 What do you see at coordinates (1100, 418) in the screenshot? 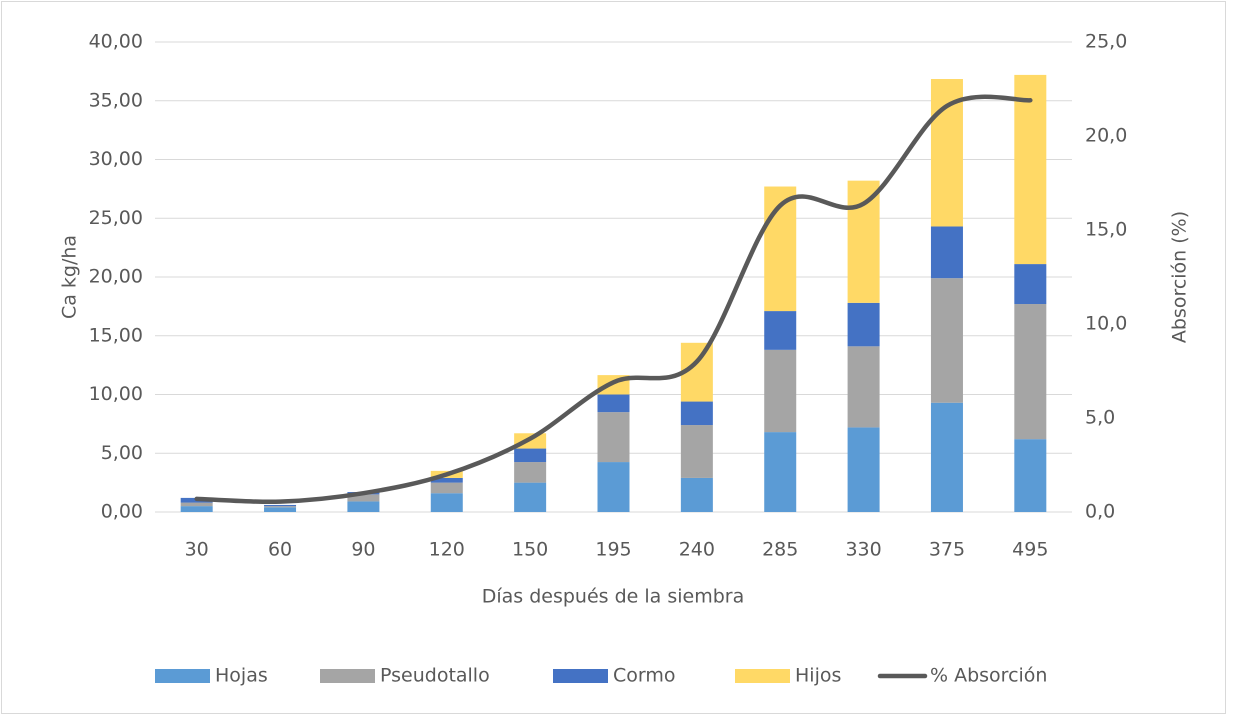
I see `y2-tick-label: 5,0` at bounding box center [1100, 418].